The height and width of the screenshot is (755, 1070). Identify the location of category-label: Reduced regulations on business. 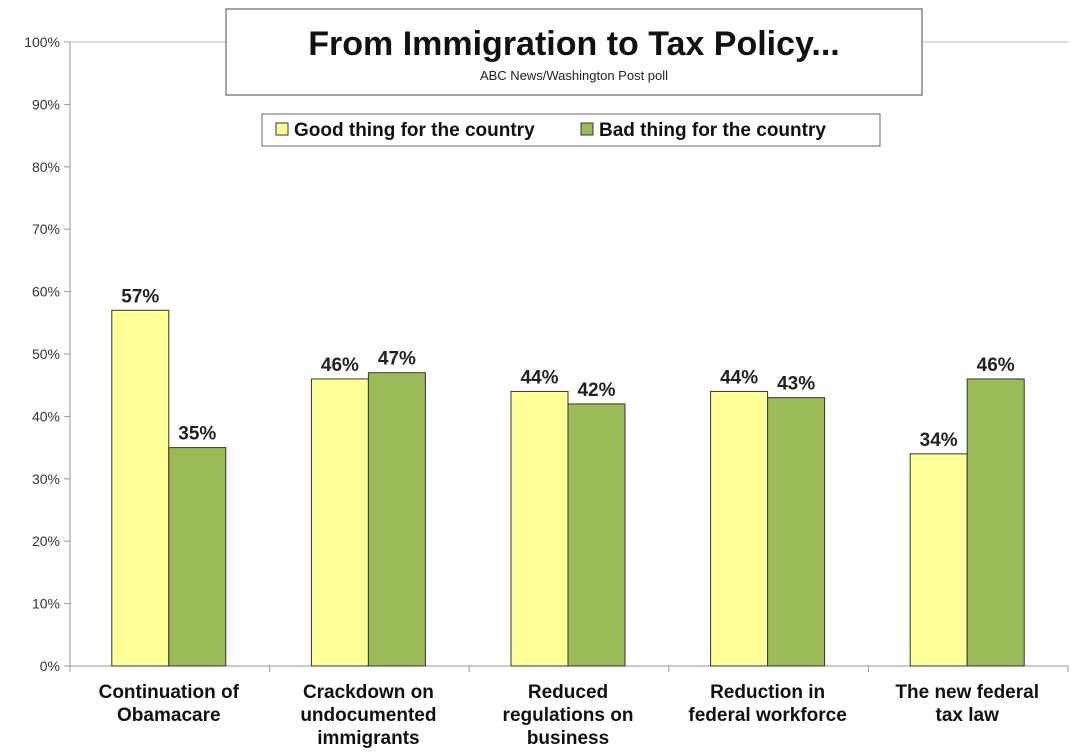
(568, 715).